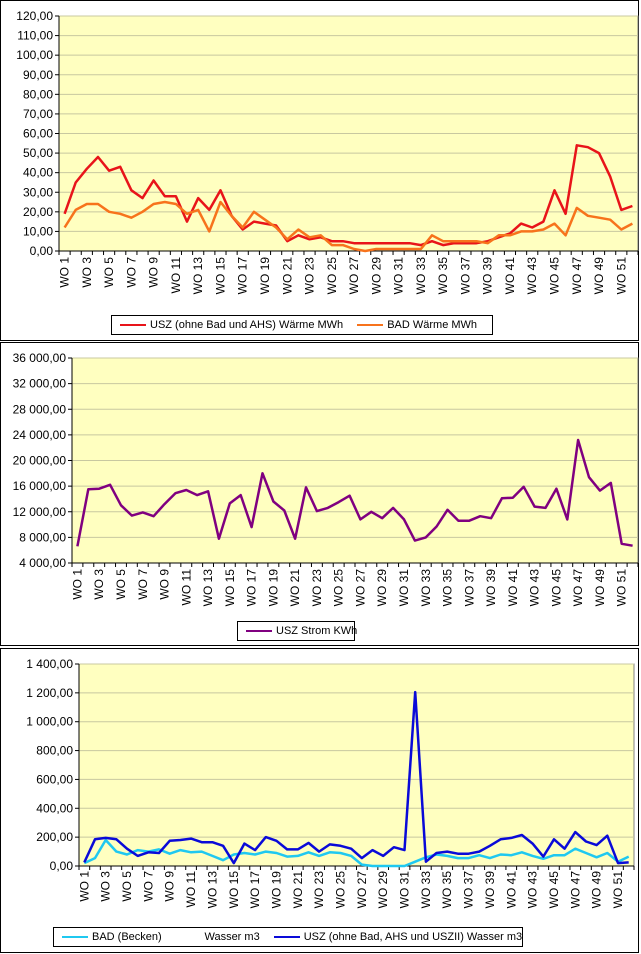 Image resolution: width=641 pixels, height=954 pixels. I want to click on legend-label: USZ (ohne Bad und AHS) Wärme MWh, so click(247, 325).